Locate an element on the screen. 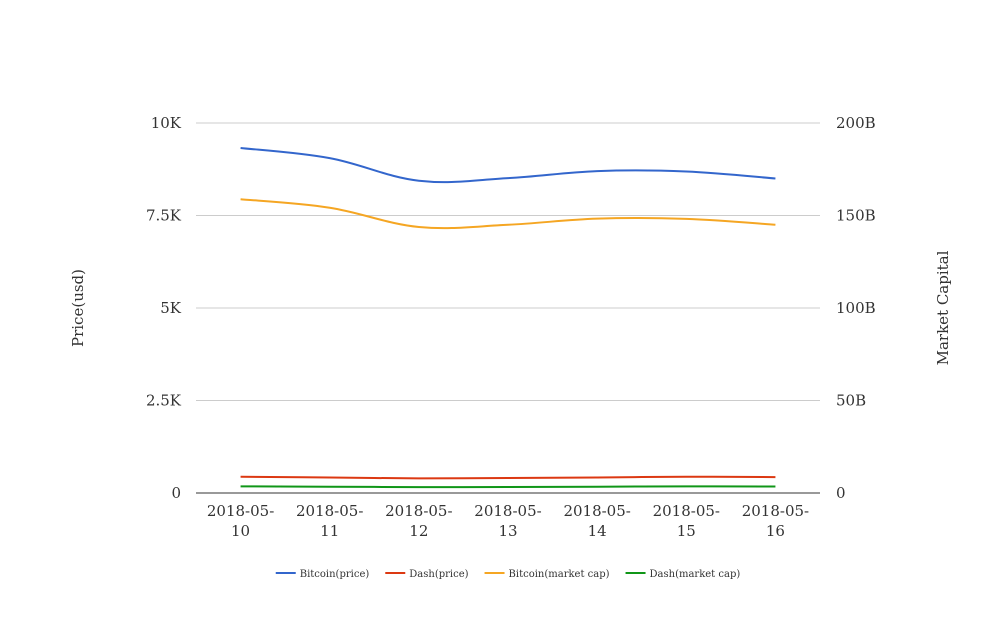  x-tick-label: 2018-05-10 is located at coordinates (240, 521).